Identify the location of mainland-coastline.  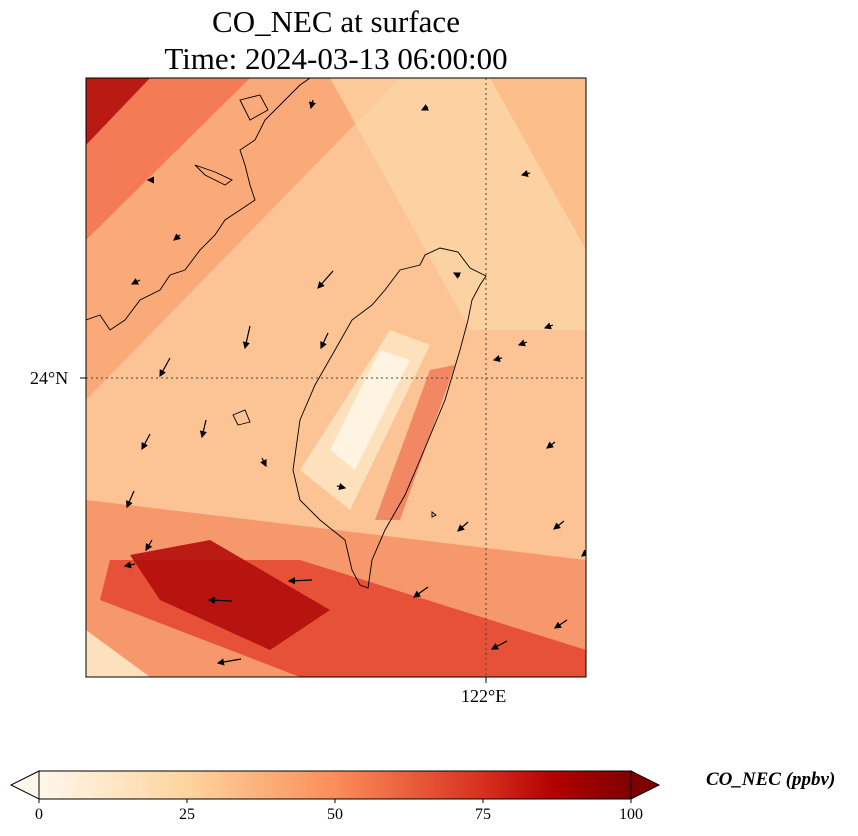
(198, 204).